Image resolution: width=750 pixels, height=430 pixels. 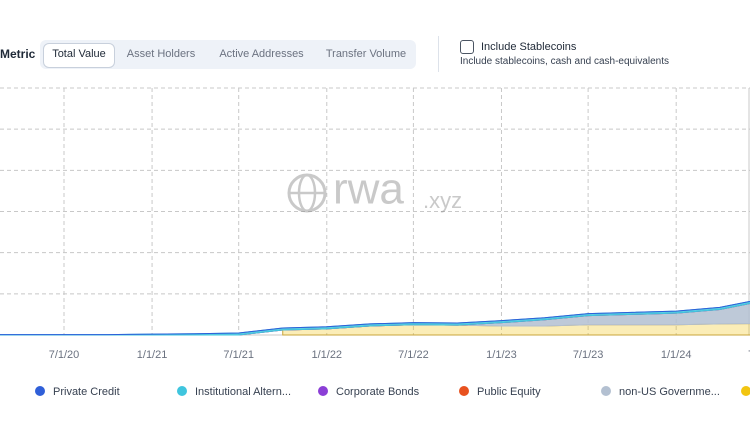 What do you see at coordinates (261, 54) in the screenshot?
I see `tab: Active Addresses` at bounding box center [261, 54].